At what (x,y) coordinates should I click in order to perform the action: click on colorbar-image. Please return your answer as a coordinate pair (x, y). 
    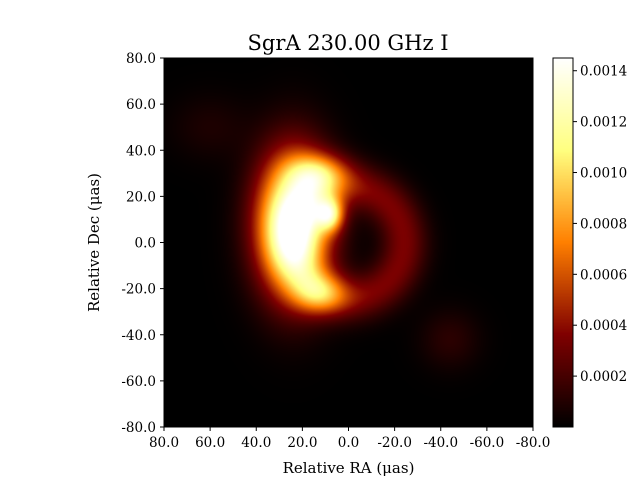
    Looking at the image, I should click on (563, 242).